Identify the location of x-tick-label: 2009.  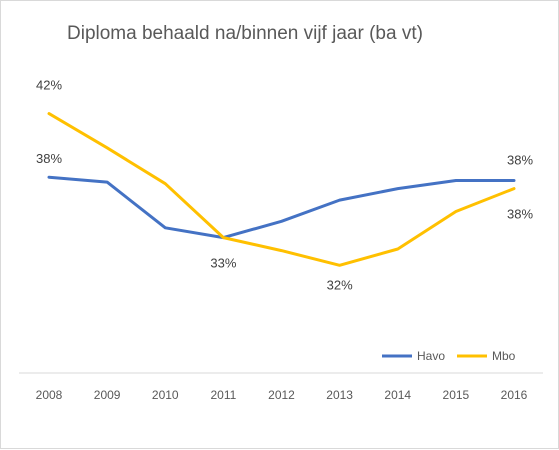
(107, 395).